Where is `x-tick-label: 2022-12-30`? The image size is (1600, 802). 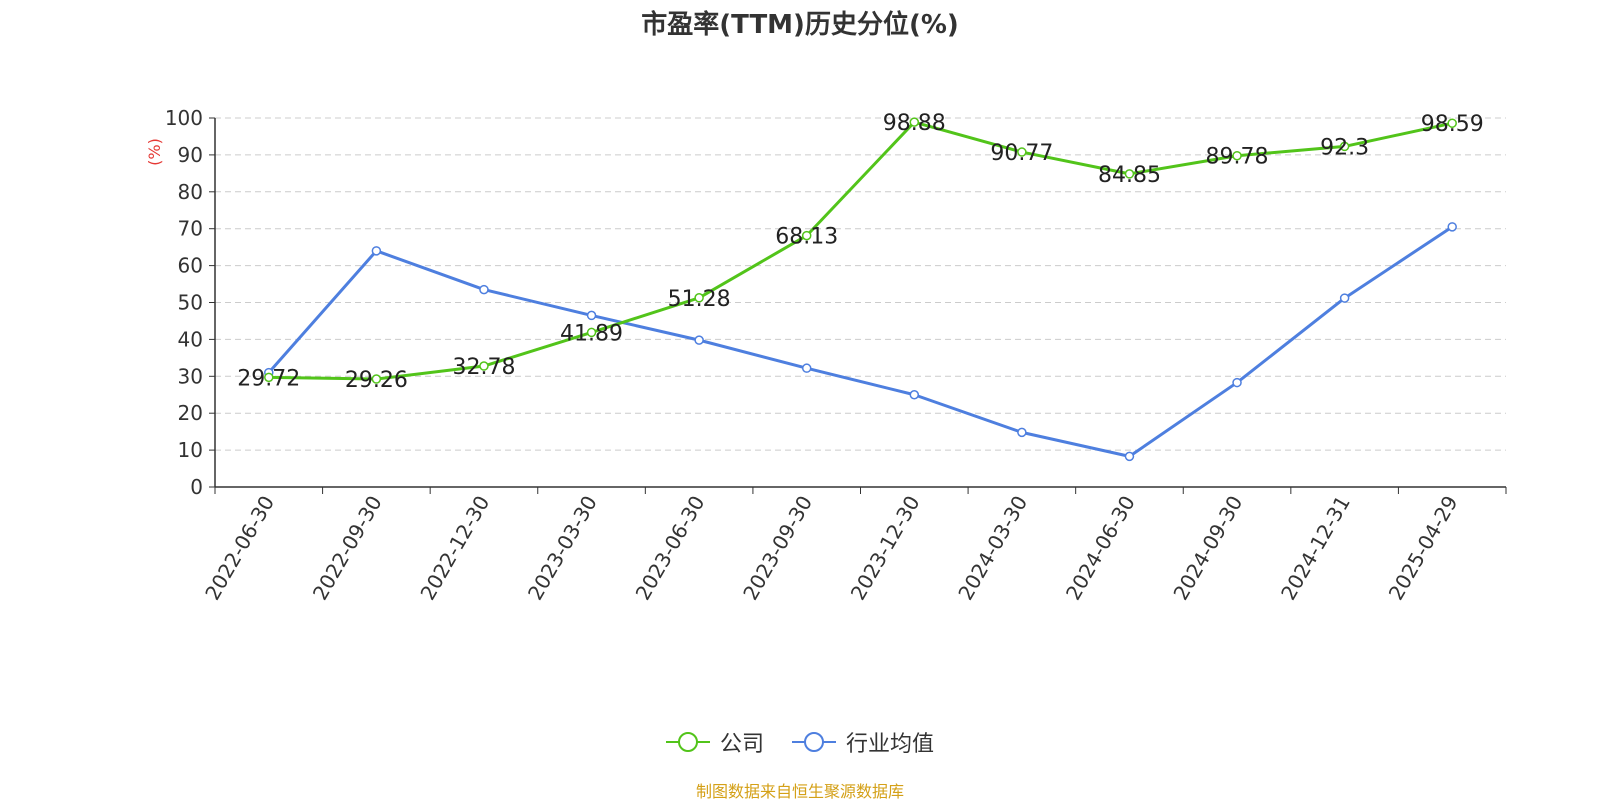 x-tick-label: 2022-12-30 is located at coordinates (454, 548).